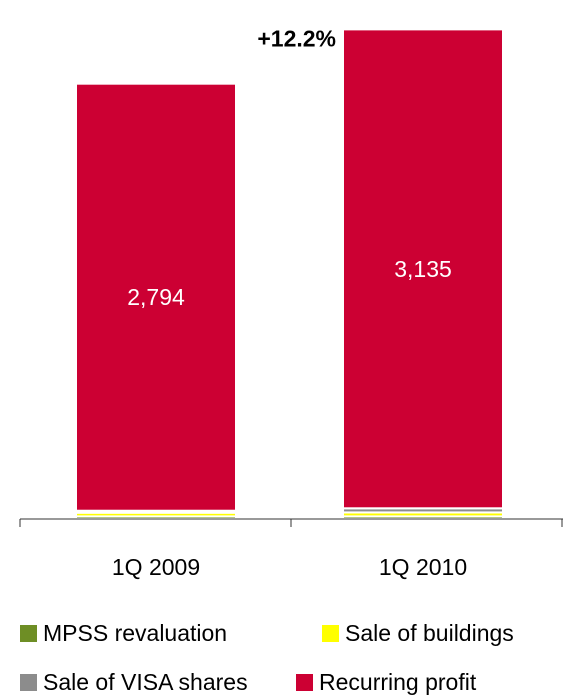 Image resolution: width=563 pixels, height=700 pixels. I want to click on data-label: 2,794, so click(156, 297).